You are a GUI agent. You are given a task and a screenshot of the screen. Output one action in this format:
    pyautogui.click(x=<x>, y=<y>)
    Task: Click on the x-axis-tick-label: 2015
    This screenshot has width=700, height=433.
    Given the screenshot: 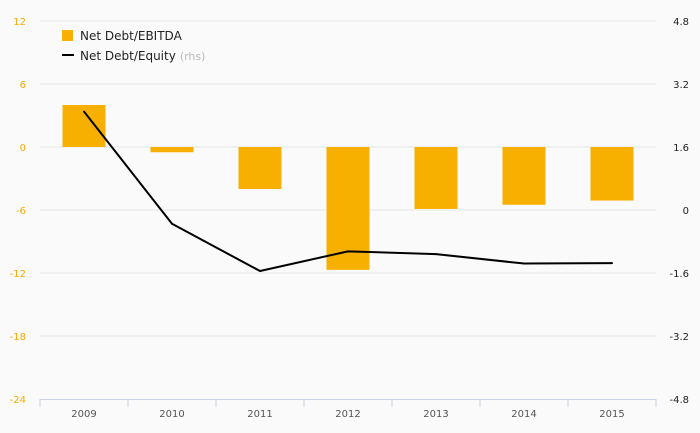 What is the action you would take?
    pyautogui.click(x=611, y=414)
    